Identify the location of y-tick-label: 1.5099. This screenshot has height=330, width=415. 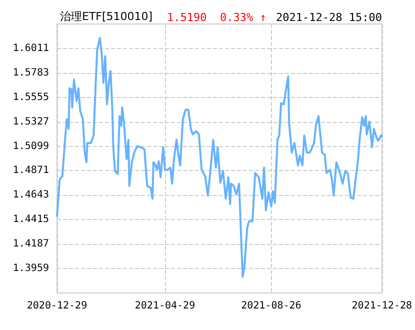
(30, 146).